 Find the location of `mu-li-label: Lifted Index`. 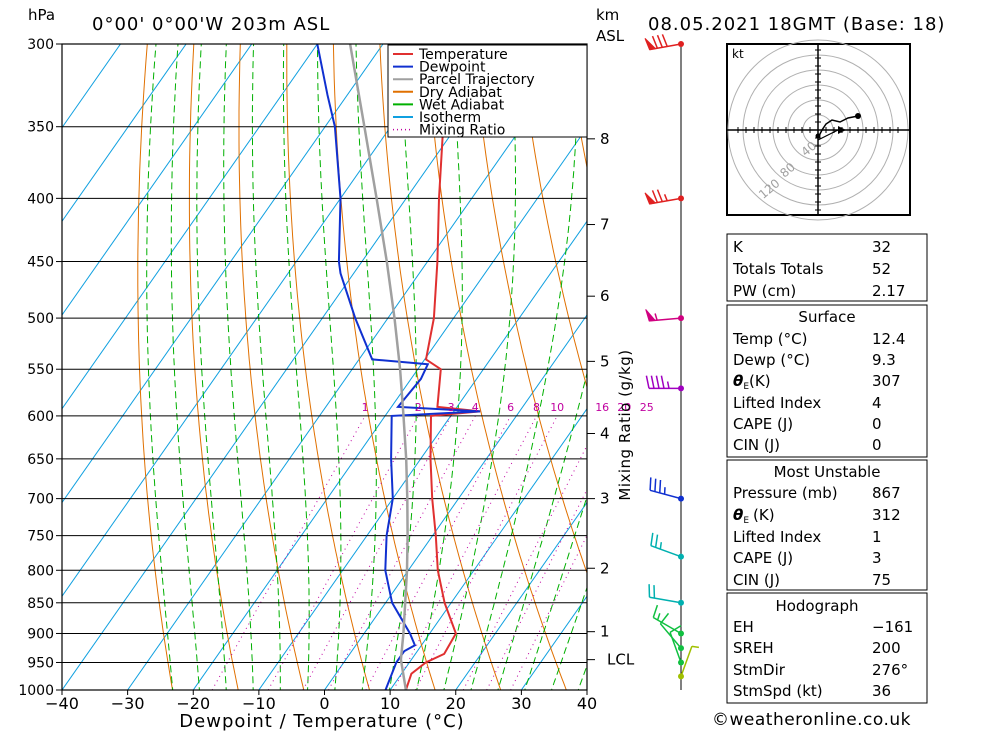

mu-li-label: Lifted Index is located at coordinates (777, 537).